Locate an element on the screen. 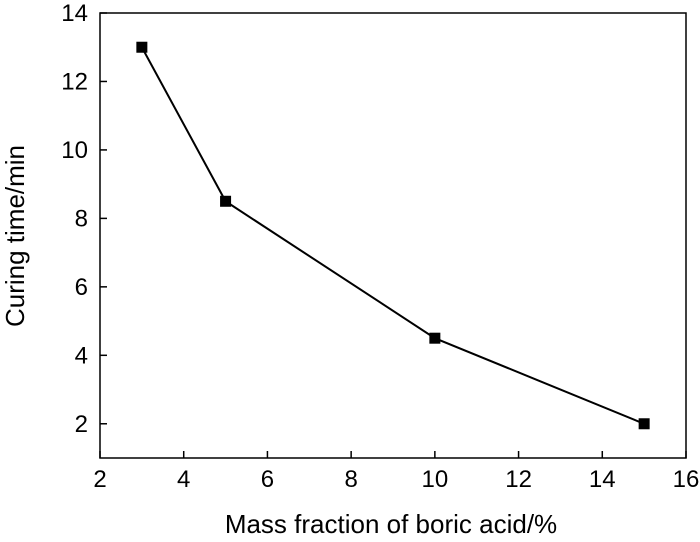 This screenshot has width=700, height=542. x-tick-label: 2 is located at coordinates (99, 479).